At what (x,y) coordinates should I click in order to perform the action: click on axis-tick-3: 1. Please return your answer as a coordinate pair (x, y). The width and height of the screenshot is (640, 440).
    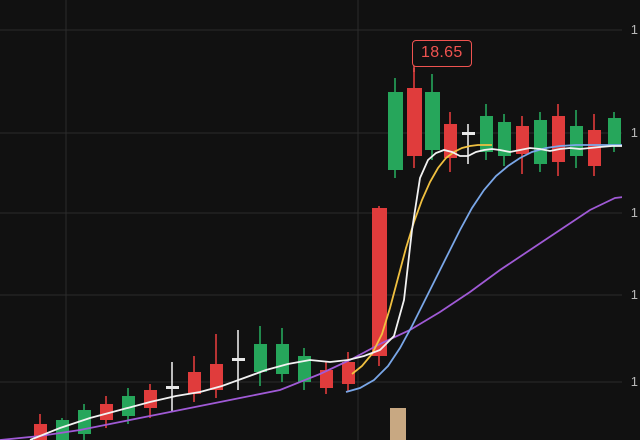
    Looking at the image, I should click on (634, 294).